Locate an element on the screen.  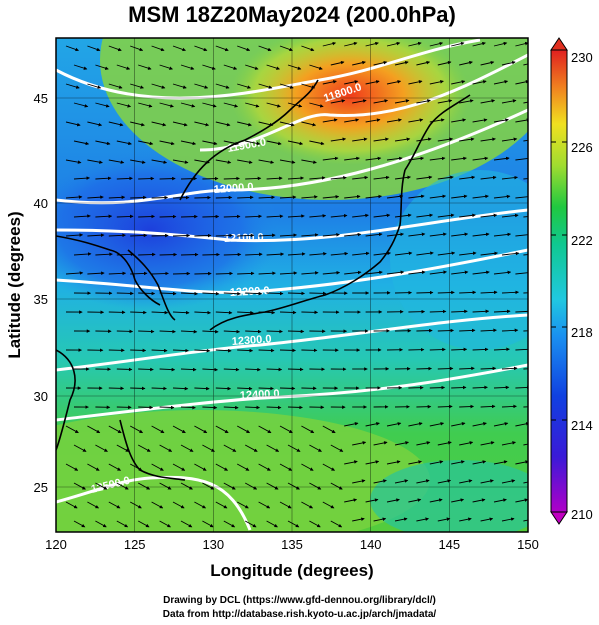
colorbar-top-triangle is located at coordinates (559, 44).